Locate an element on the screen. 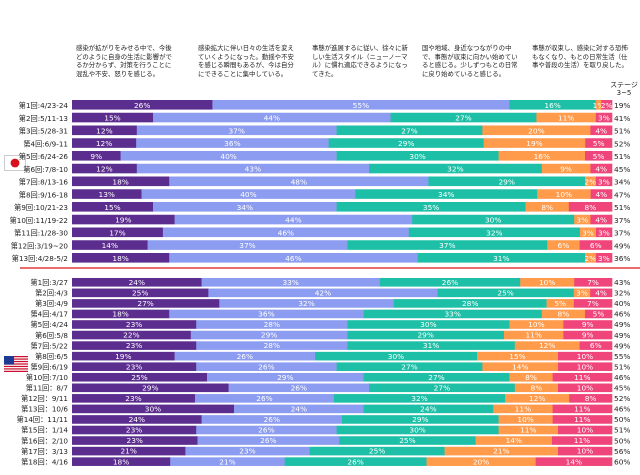  bar-value-label: 46% is located at coordinates (293, 258).